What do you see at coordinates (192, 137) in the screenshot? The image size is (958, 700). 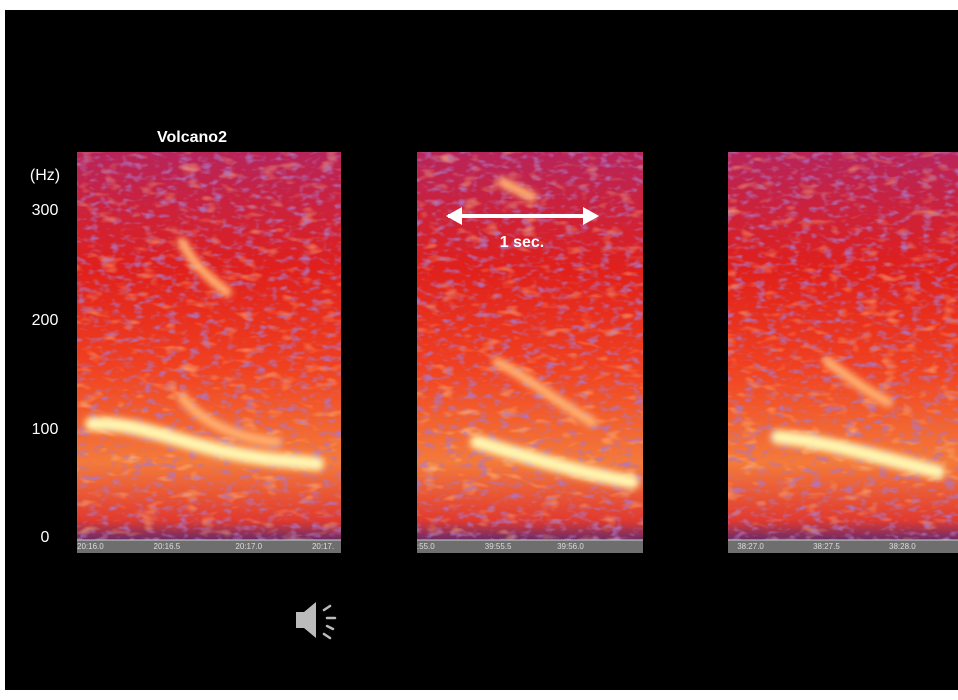 I see `title: Volcano2` at bounding box center [192, 137].